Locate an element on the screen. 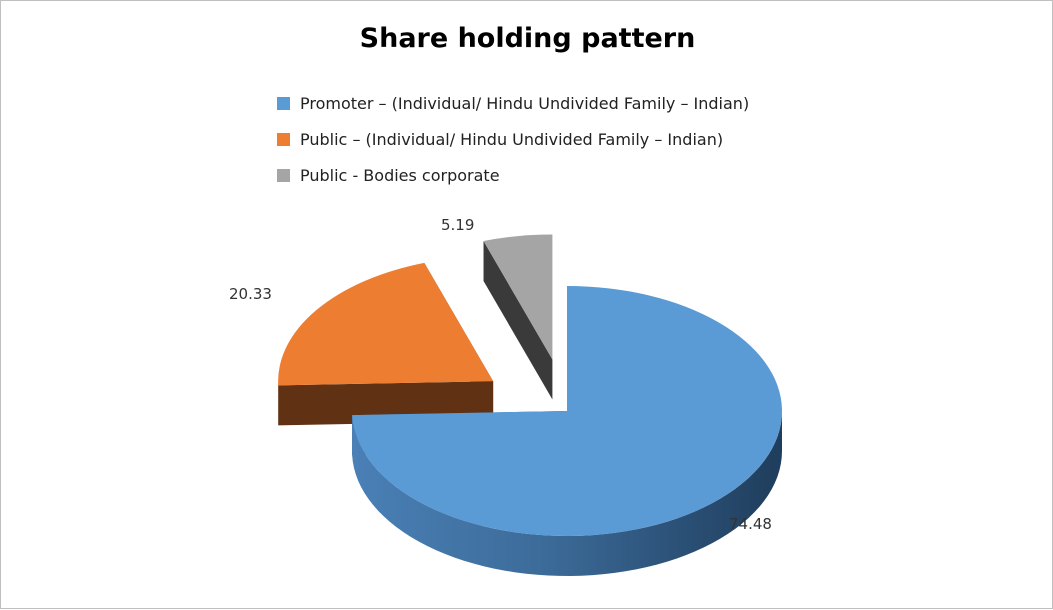  data-label-public-individual: 20.33 is located at coordinates (250, 294).